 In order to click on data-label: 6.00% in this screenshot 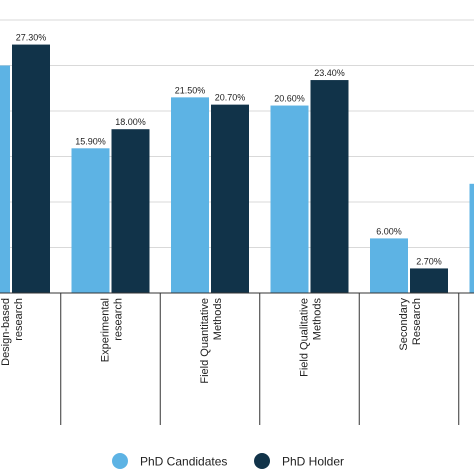, I will do `click(389, 231)`.